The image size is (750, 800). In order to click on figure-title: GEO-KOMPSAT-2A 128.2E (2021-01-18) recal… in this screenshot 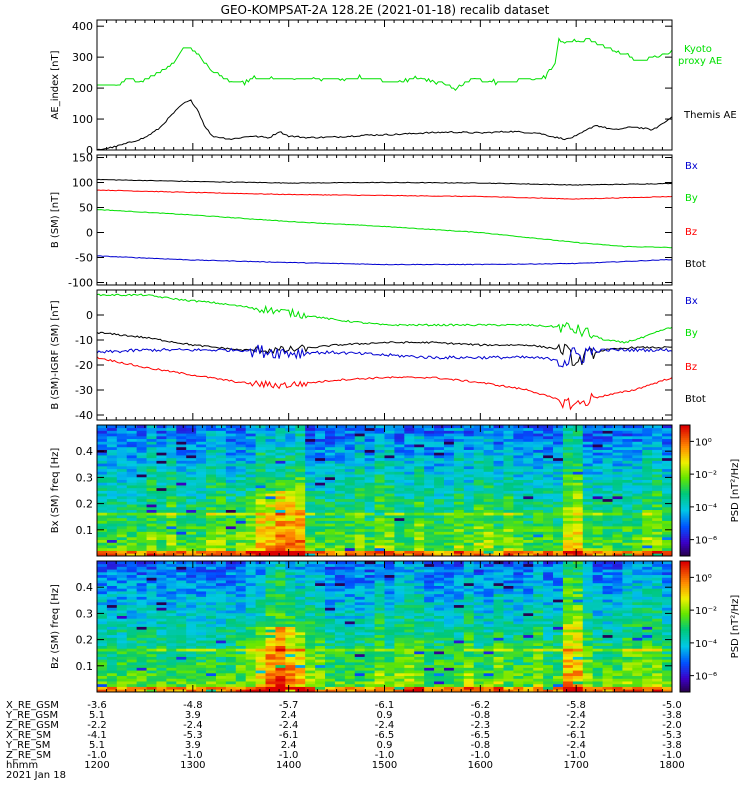, I will do `click(385, 10)`.